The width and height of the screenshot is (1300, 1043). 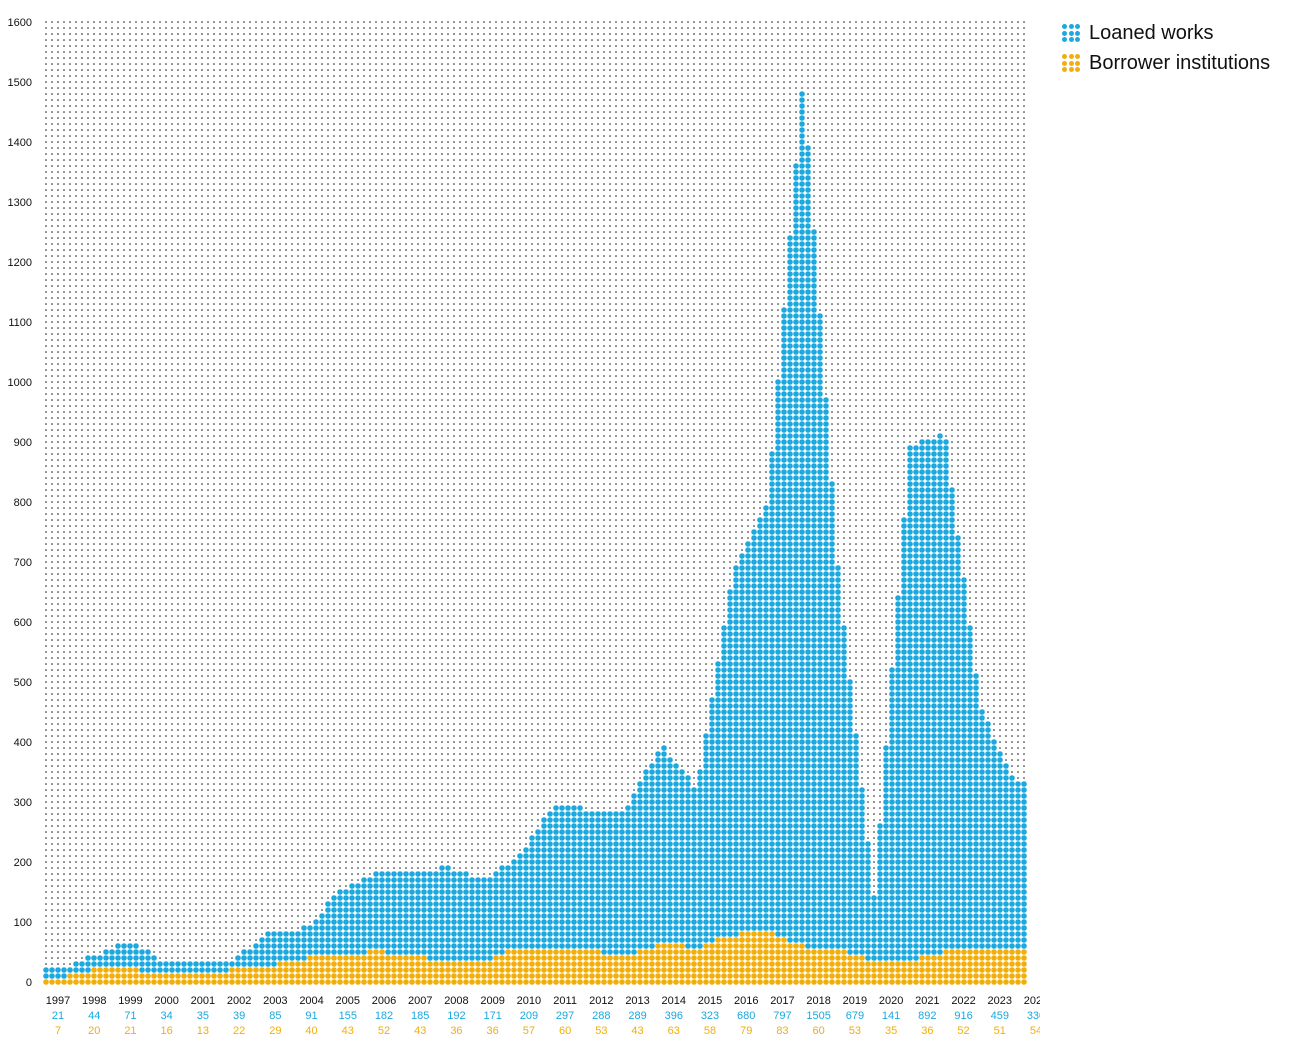 What do you see at coordinates (275, 1001) in the screenshot?
I see `x-tick-label: 2003` at bounding box center [275, 1001].